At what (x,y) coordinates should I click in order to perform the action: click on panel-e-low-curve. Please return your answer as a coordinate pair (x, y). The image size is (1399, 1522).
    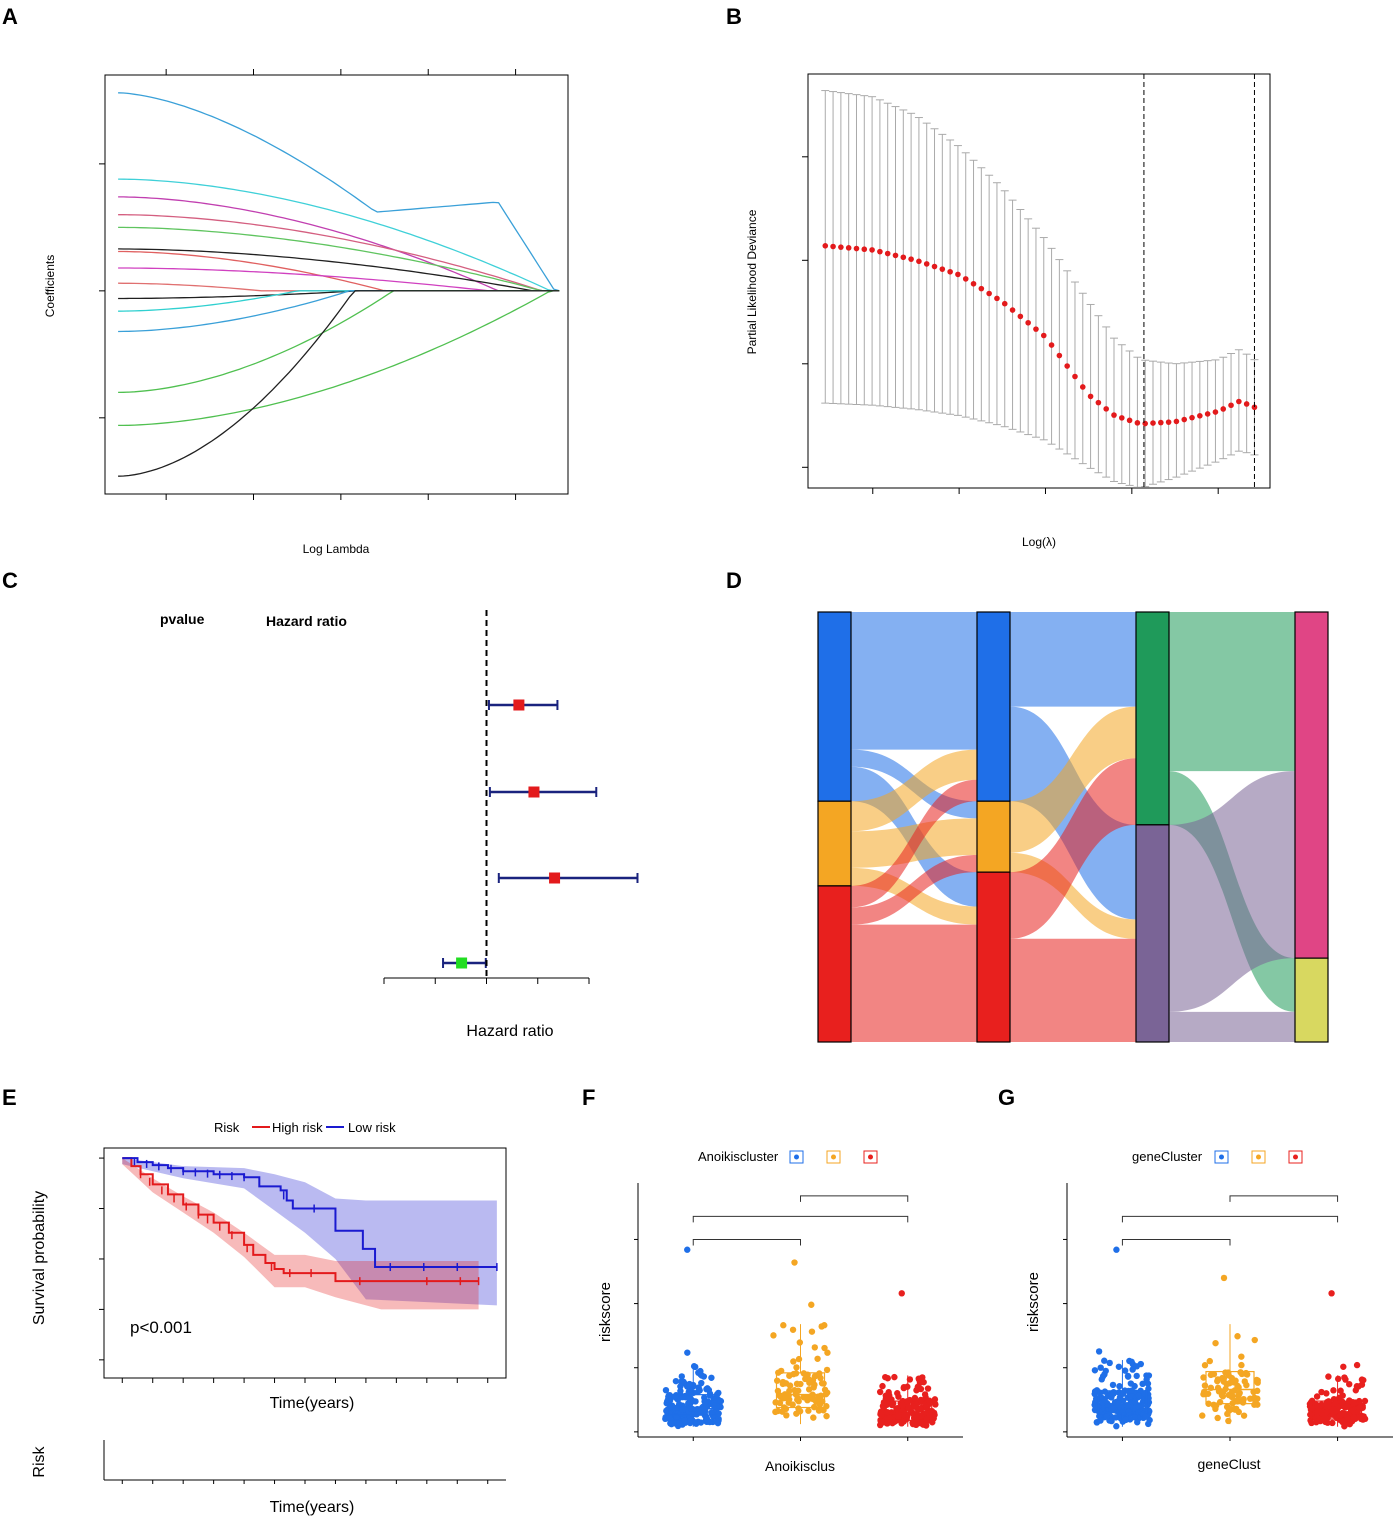
    Looking at the image, I should click on (309, 1213).